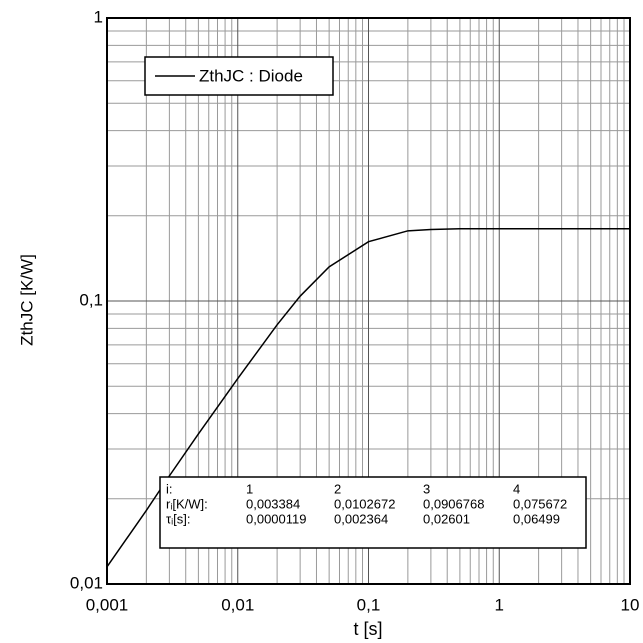 The image size is (643, 643). What do you see at coordinates (364, 503) in the screenshot?
I see `table-cell: 0,0102672` at bounding box center [364, 503].